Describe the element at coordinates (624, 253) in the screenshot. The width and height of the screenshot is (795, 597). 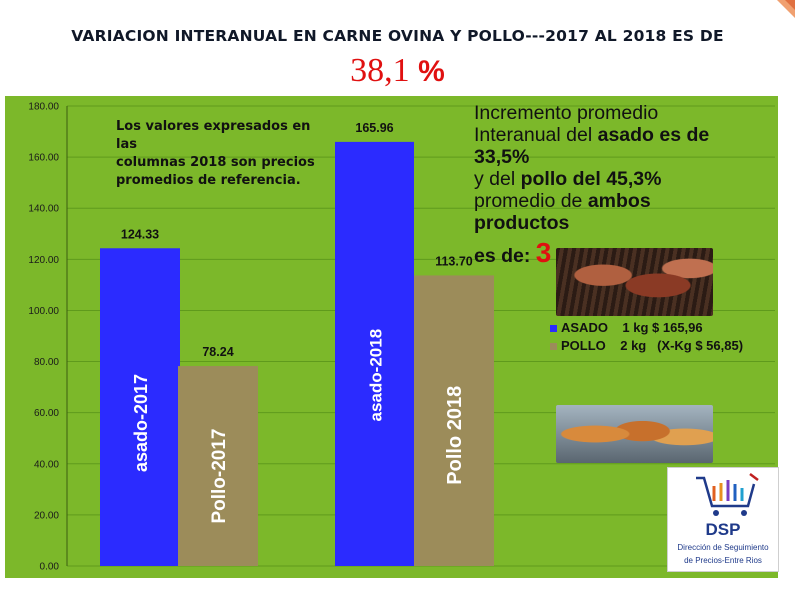
I see `callout-line: es de: 3` at that location.